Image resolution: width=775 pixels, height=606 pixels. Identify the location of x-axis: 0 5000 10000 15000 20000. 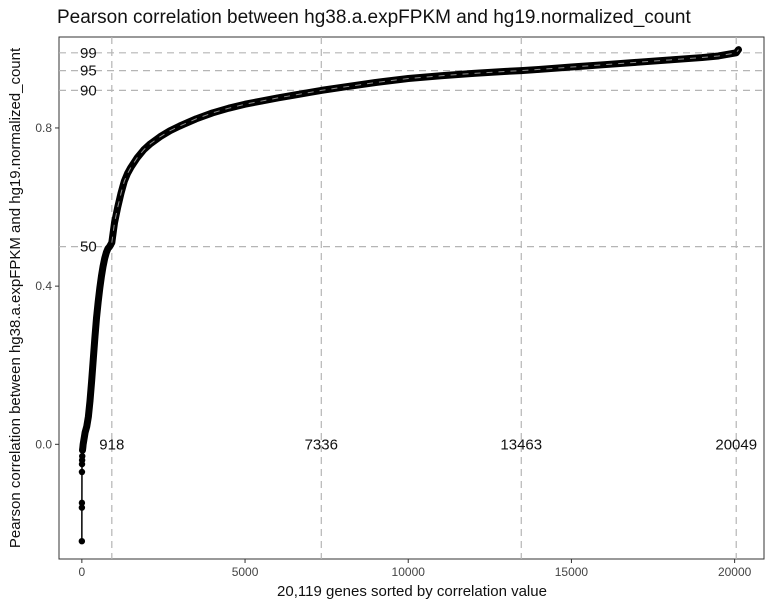
(415, 569).